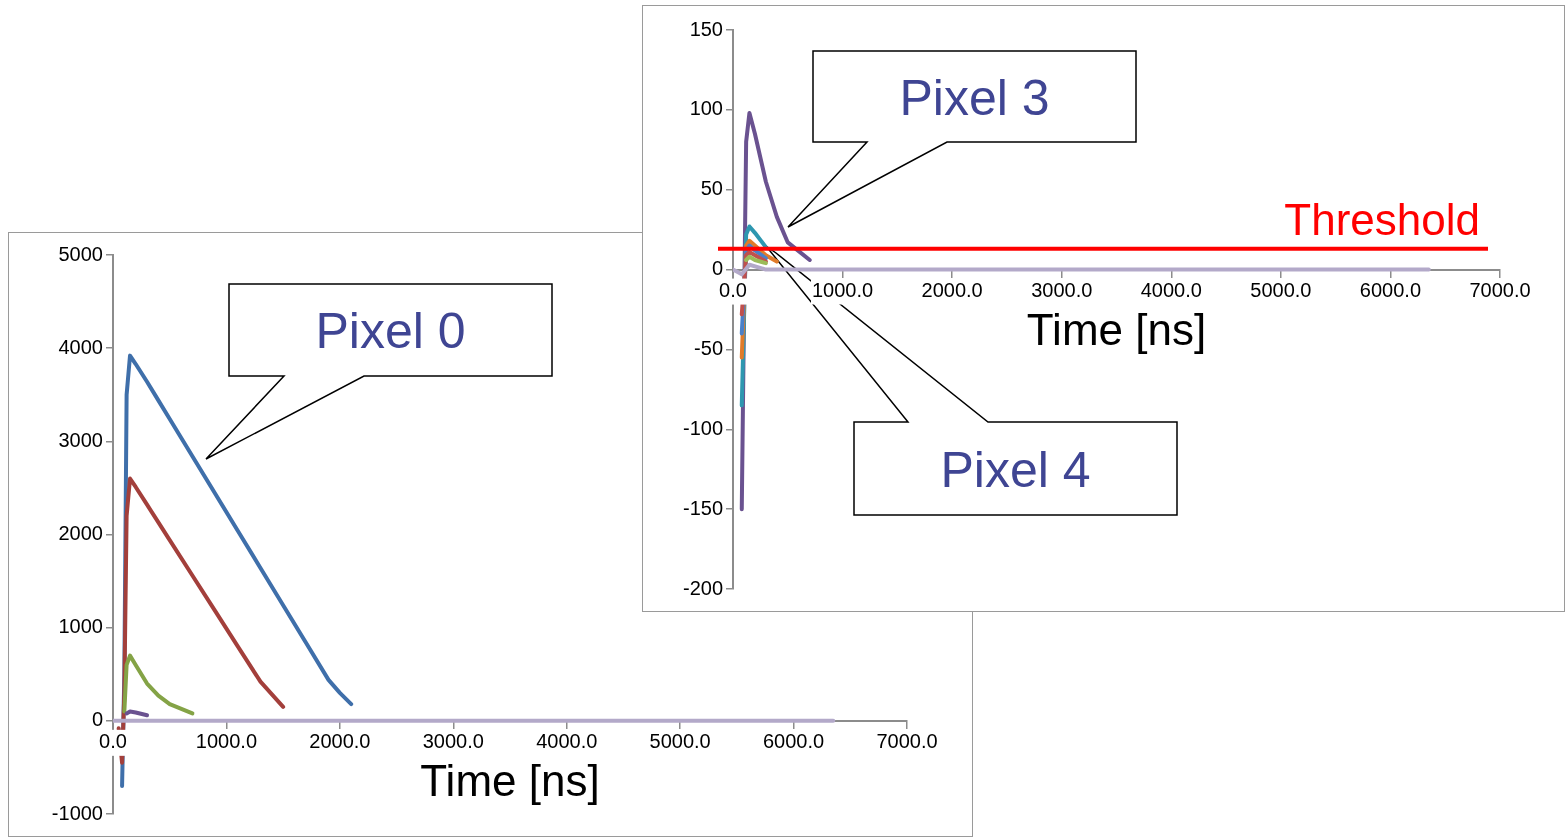 The width and height of the screenshot is (1566, 837). I want to click on y-tick-label: 1000, so click(80, 626).